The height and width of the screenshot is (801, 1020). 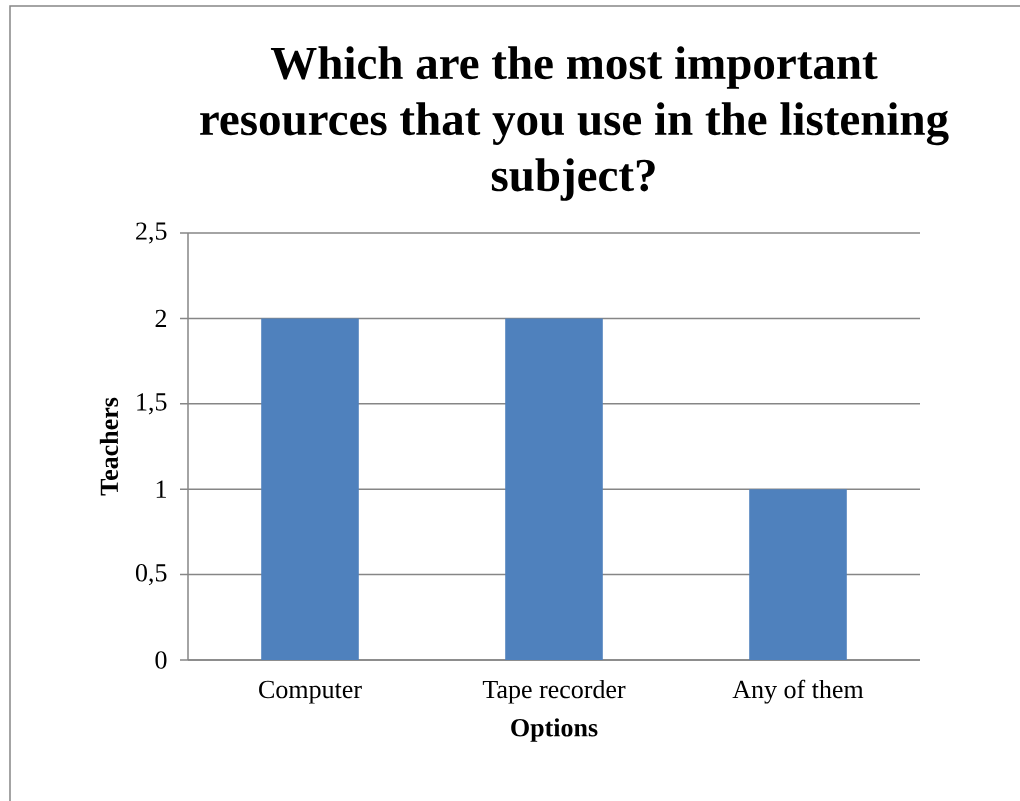 I want to click on x-tick-label: Tape recorder, so click(x=554, y=691).